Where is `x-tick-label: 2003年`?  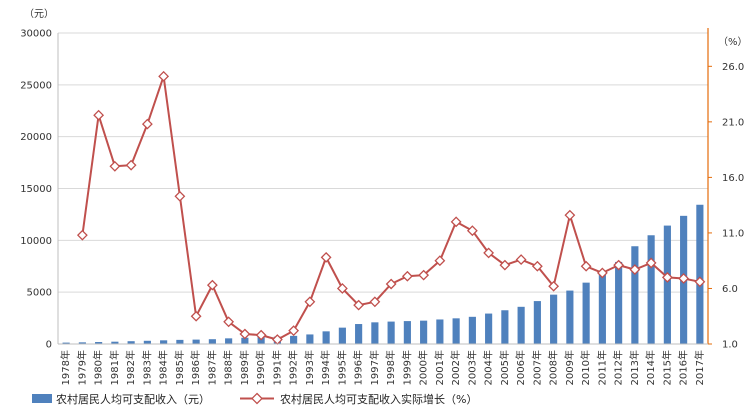 x-tick-label: 2003年 is located at coordinates (471, 367).